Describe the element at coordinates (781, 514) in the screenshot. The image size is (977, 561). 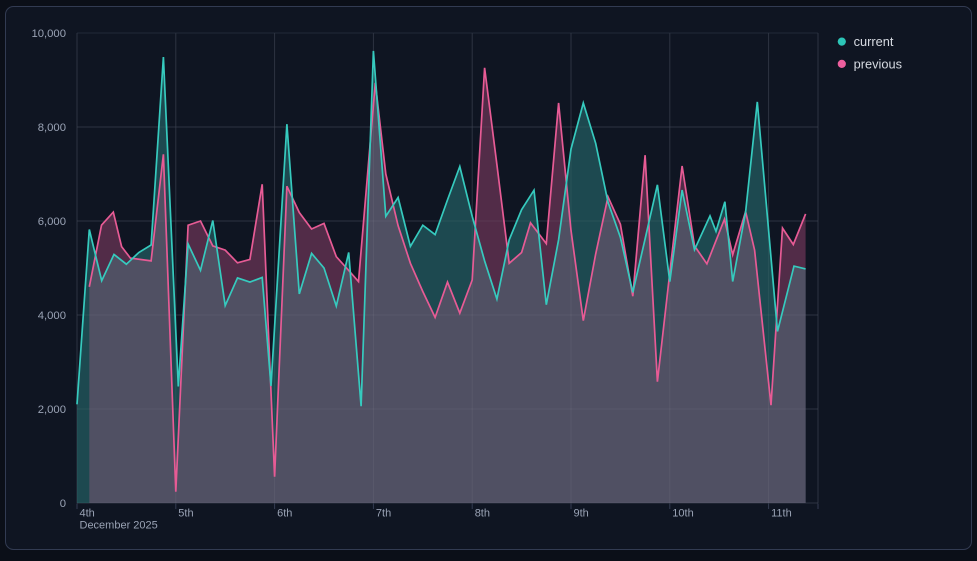
I see `svg-text: 11th` at that location.